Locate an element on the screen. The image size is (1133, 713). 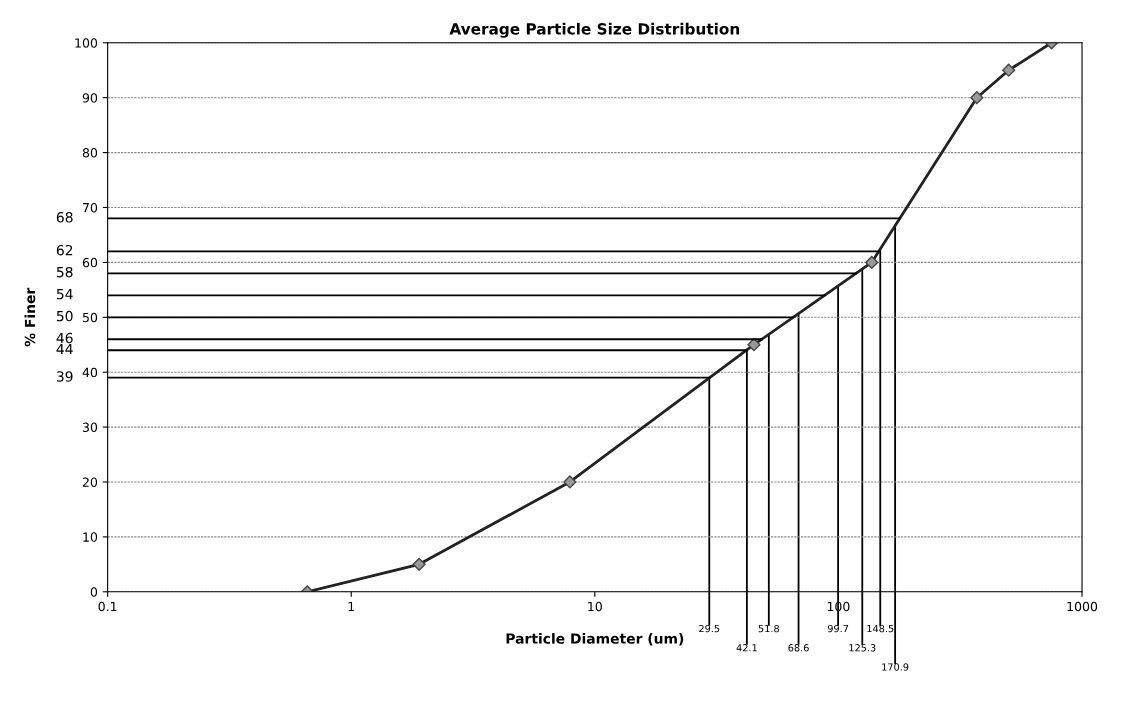
y-tick-label: 100 is located at coordinates (86, 43).